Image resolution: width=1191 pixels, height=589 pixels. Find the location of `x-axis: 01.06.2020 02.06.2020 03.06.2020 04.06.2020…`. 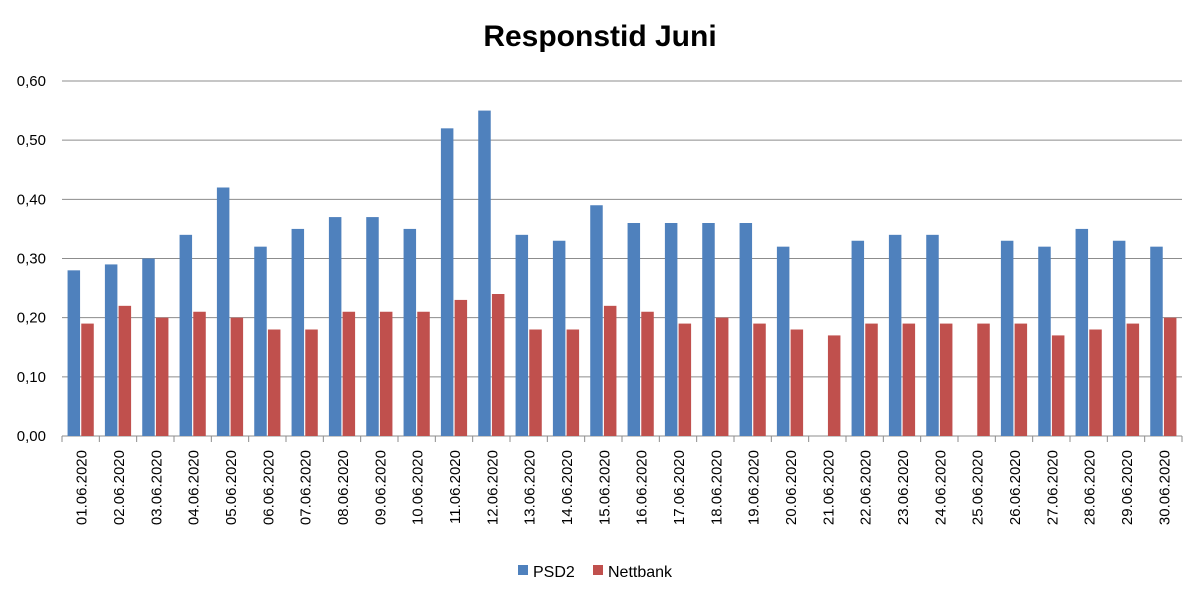

x-axis: 01.06.2020 02.06.2020 03.06.2020 04.06.2020… is located at coordinates (622, 480).